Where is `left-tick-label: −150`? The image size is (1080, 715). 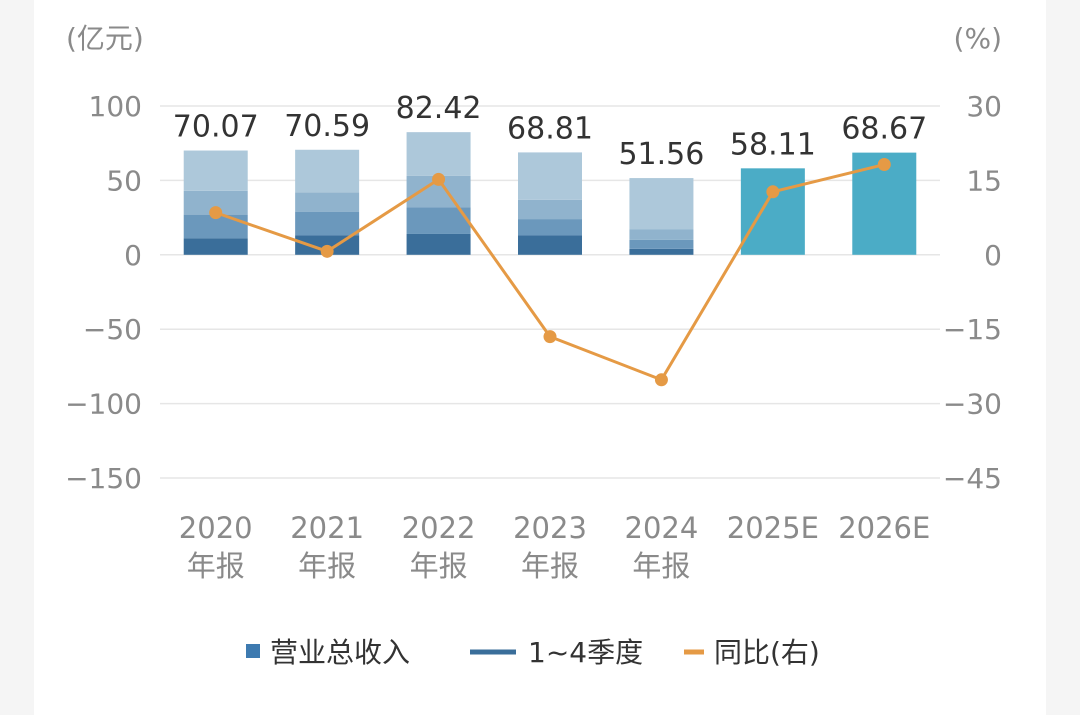 left-tick-label: −150 is located at coordinates (103, 478).